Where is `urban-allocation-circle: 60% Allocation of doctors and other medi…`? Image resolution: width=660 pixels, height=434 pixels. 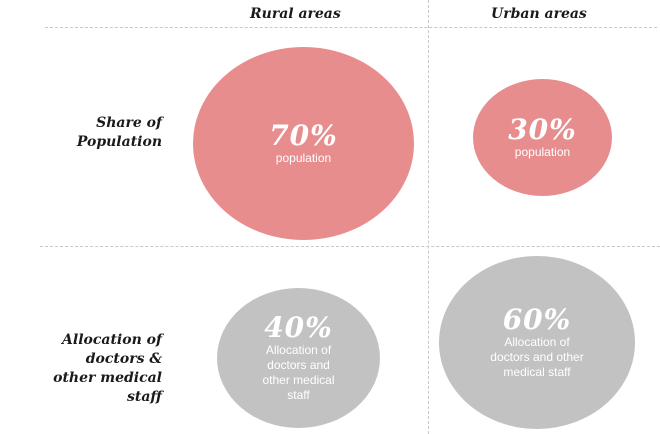 urban-allocation-circle: 60% Allocation of doctors and other medi… is located at coordinates (537, 342).